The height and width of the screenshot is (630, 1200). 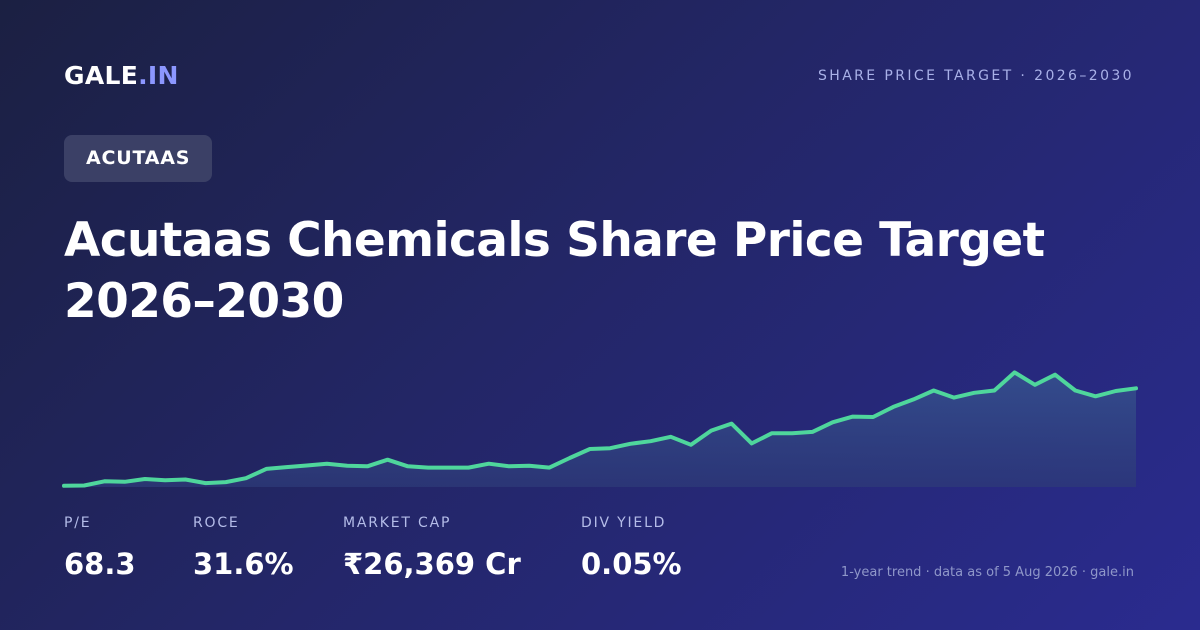 I want to click on stat-pe: P/E 68.3, so click(x=100, y=548).